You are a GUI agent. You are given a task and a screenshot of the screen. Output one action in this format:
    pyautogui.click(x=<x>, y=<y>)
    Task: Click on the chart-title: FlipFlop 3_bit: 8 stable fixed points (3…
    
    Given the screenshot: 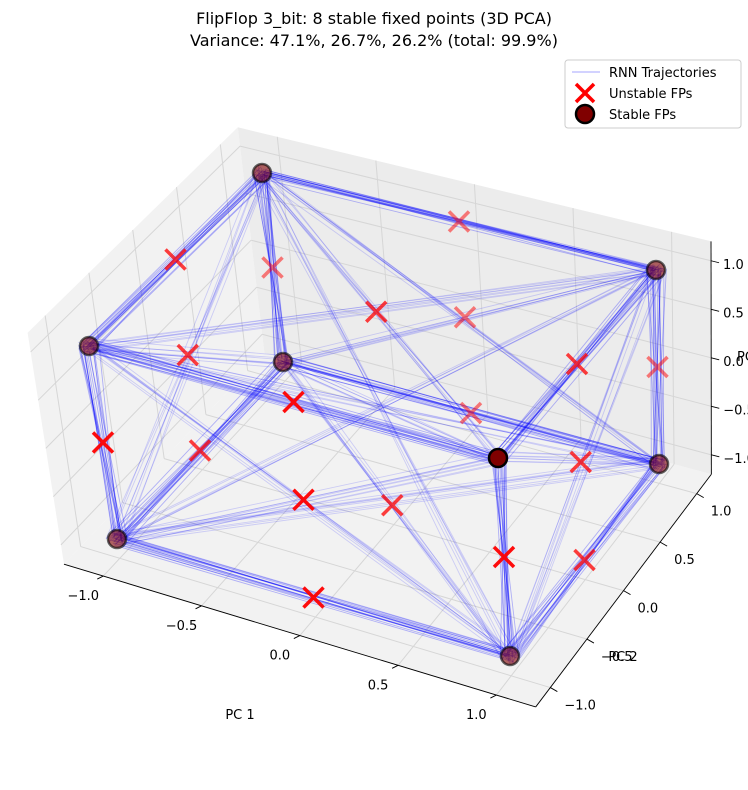 What is the action you would take?
    pyautogui.click(x=374, y=19)
    